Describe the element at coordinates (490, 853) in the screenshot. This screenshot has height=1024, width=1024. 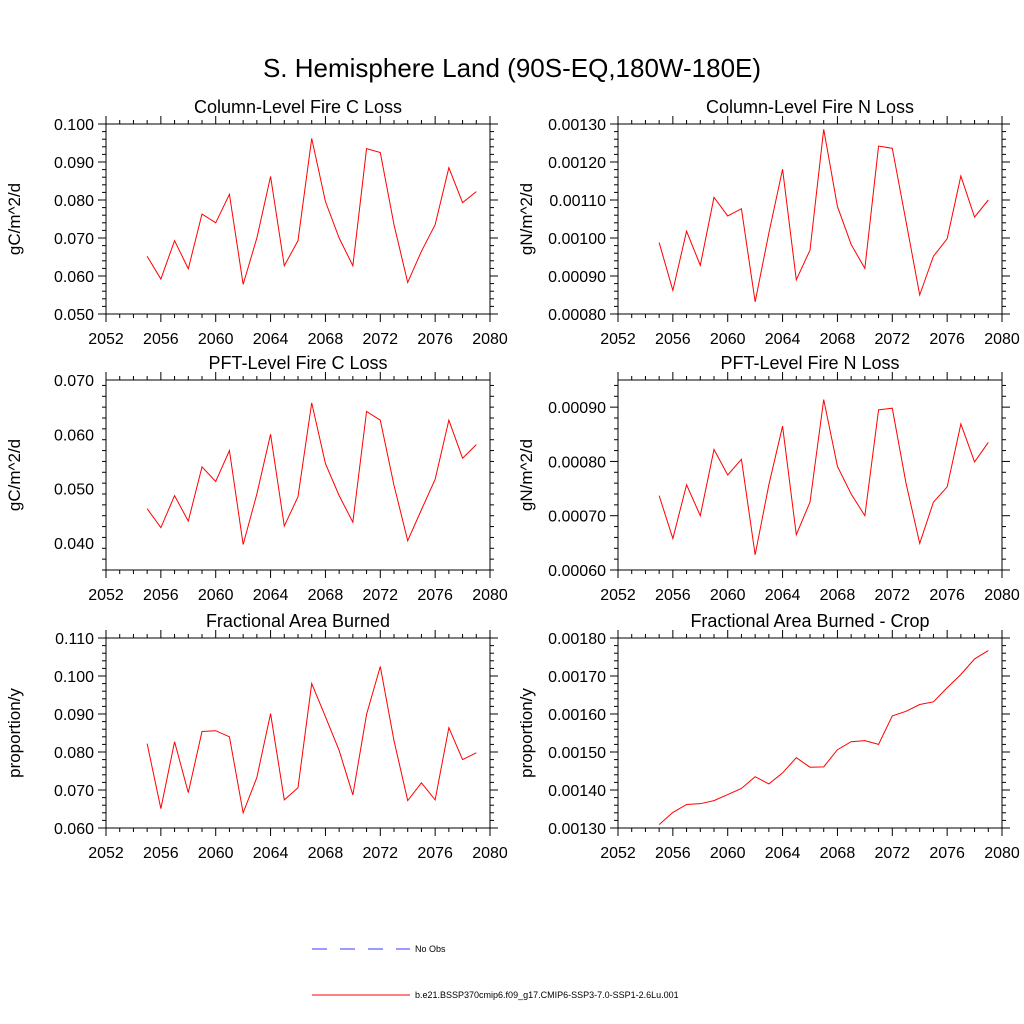
I see `panel-fractional-area-burned-xtick-label: 2080` at that location.